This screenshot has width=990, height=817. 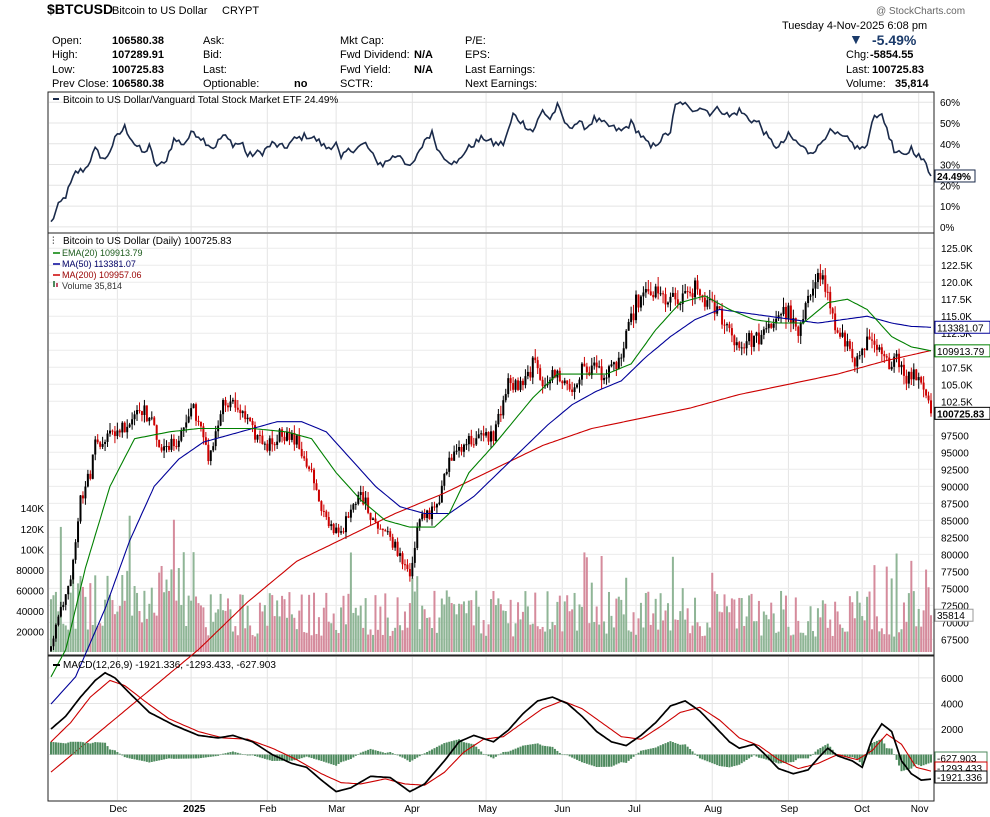 I want to click on x-tick-label: Mar, so click(x=337, y=809).